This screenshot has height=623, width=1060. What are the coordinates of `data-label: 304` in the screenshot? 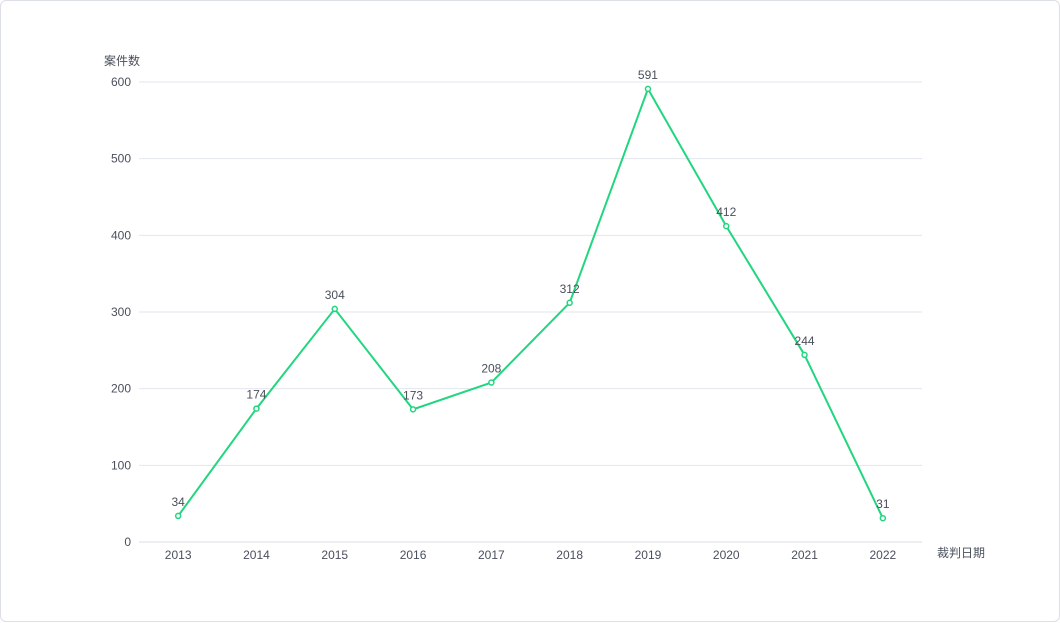 It's located at (335, 295).